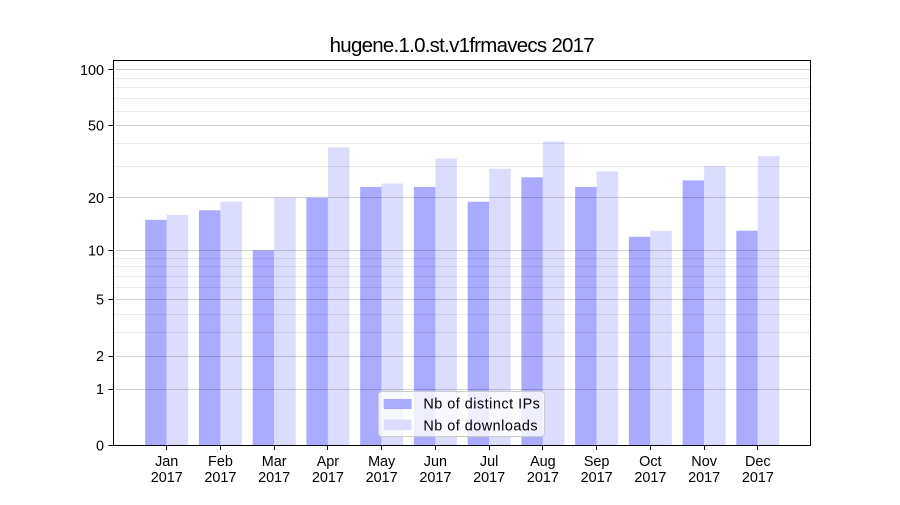  What do you see at coordinates (100, 390) in the screenshot?
I see `svg-text: 1` at bounding box center [100, 390].